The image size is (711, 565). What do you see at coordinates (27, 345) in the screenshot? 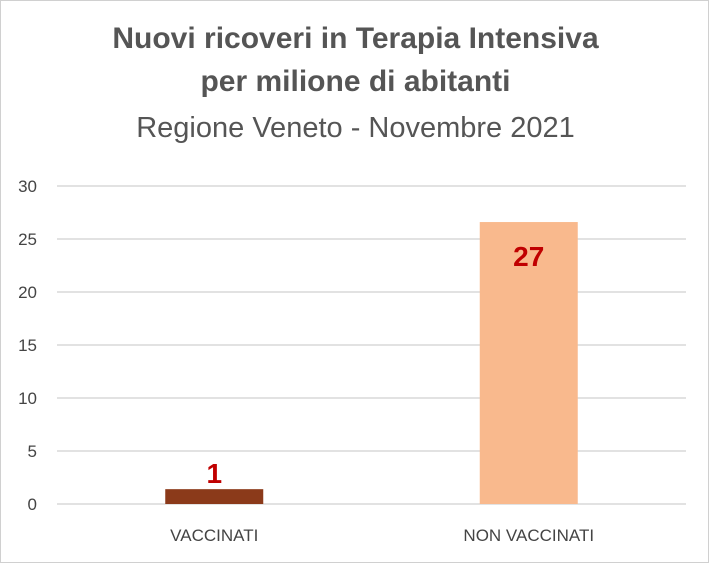
I see `y-tick-label-15: 15` at bounding box center [27, 345].